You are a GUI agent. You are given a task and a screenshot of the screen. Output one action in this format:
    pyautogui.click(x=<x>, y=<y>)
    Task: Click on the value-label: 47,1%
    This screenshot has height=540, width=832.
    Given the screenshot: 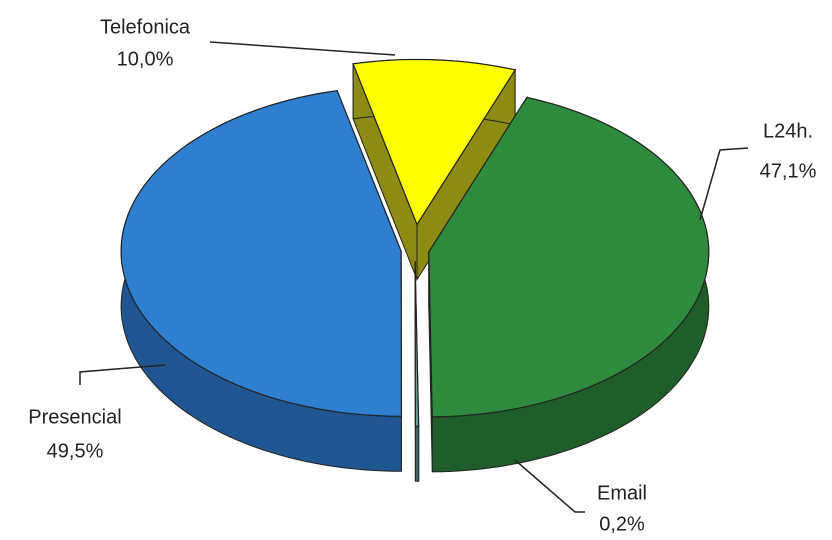 What is the action you would take?
    pyautogui.click(x=788, y=171)
    